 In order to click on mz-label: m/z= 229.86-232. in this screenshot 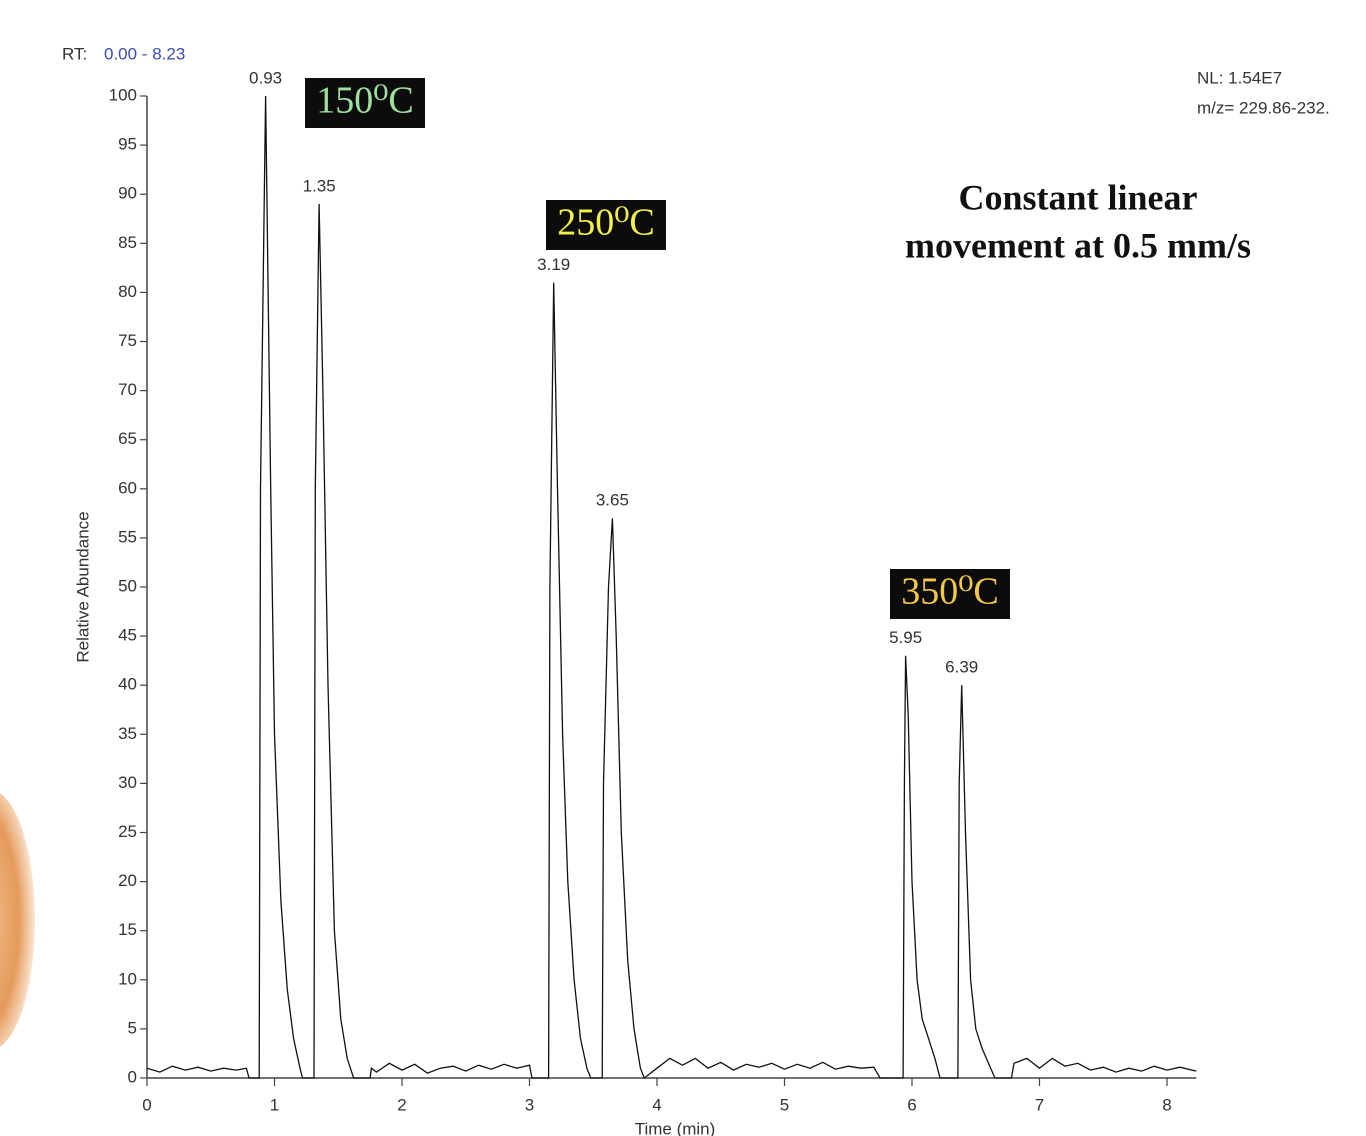, I will do `click(1263, 107)`.